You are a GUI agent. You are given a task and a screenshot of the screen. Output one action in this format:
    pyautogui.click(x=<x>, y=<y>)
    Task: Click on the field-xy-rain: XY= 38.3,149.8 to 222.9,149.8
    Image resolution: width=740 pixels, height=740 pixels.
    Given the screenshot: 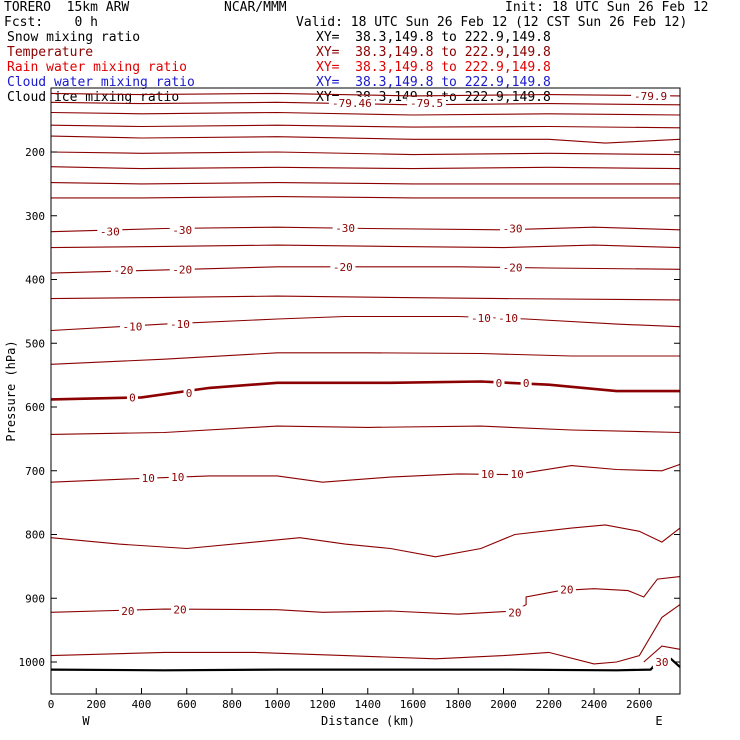 What is the action you would take?
    pyautogui.click(x=433, y=67)
    